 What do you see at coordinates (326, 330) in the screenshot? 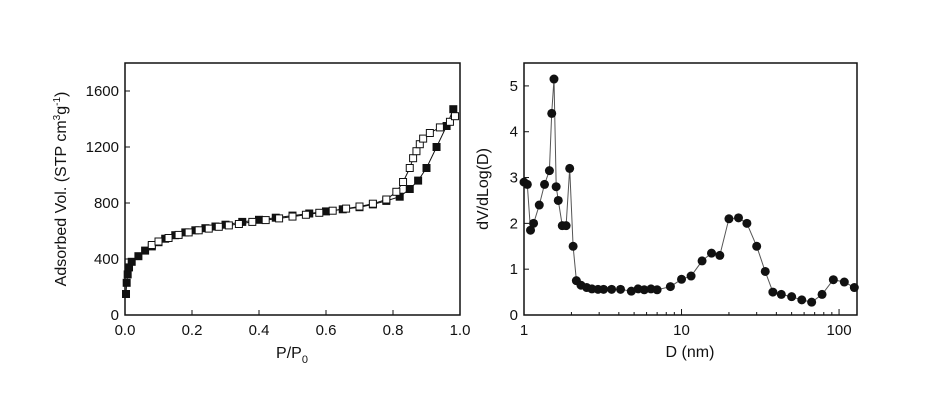
I see `isotherm-x-tick-label: 0.6` at bounding box center [326, 330].